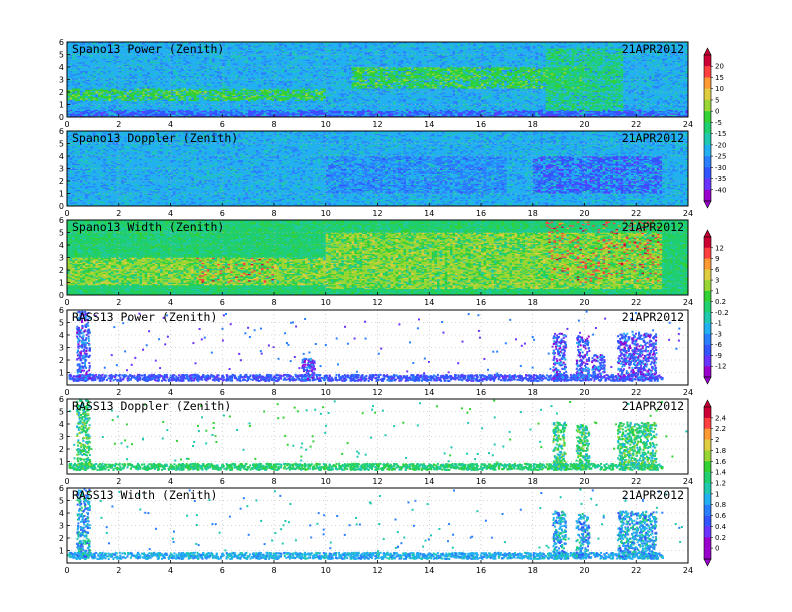 This screenshot has height=612, width=792. Describe the element at coordinates (273, 213) in the screenshot. I see `x-tick-label: 8` at that location.